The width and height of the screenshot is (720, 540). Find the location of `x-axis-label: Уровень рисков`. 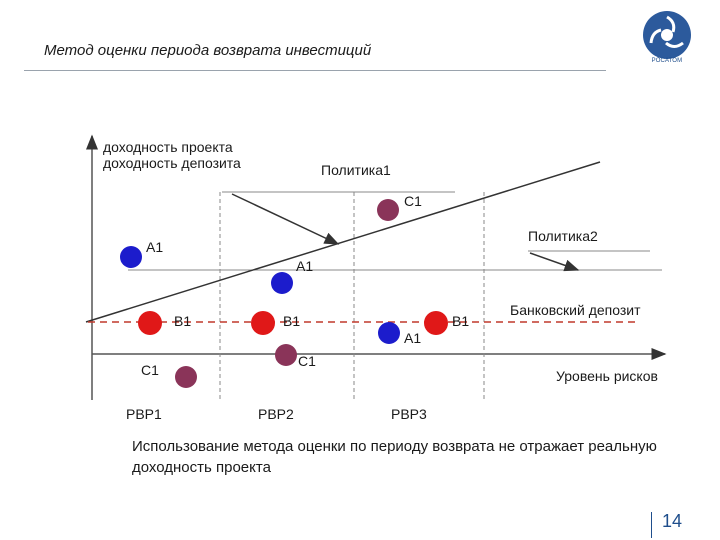

x-axis-label: Уровень рисков is located at coordinates (607, 376).